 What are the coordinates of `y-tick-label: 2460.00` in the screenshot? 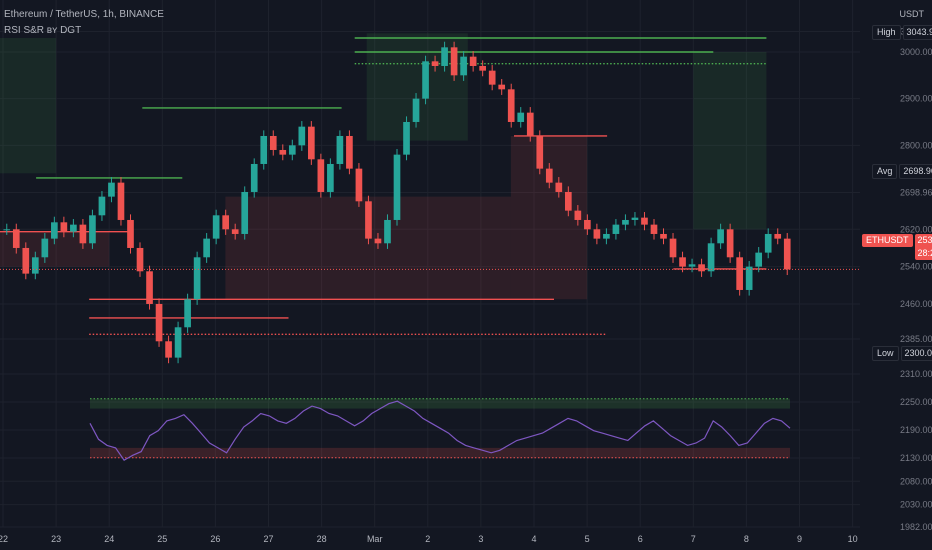 It's located at (916, 304).